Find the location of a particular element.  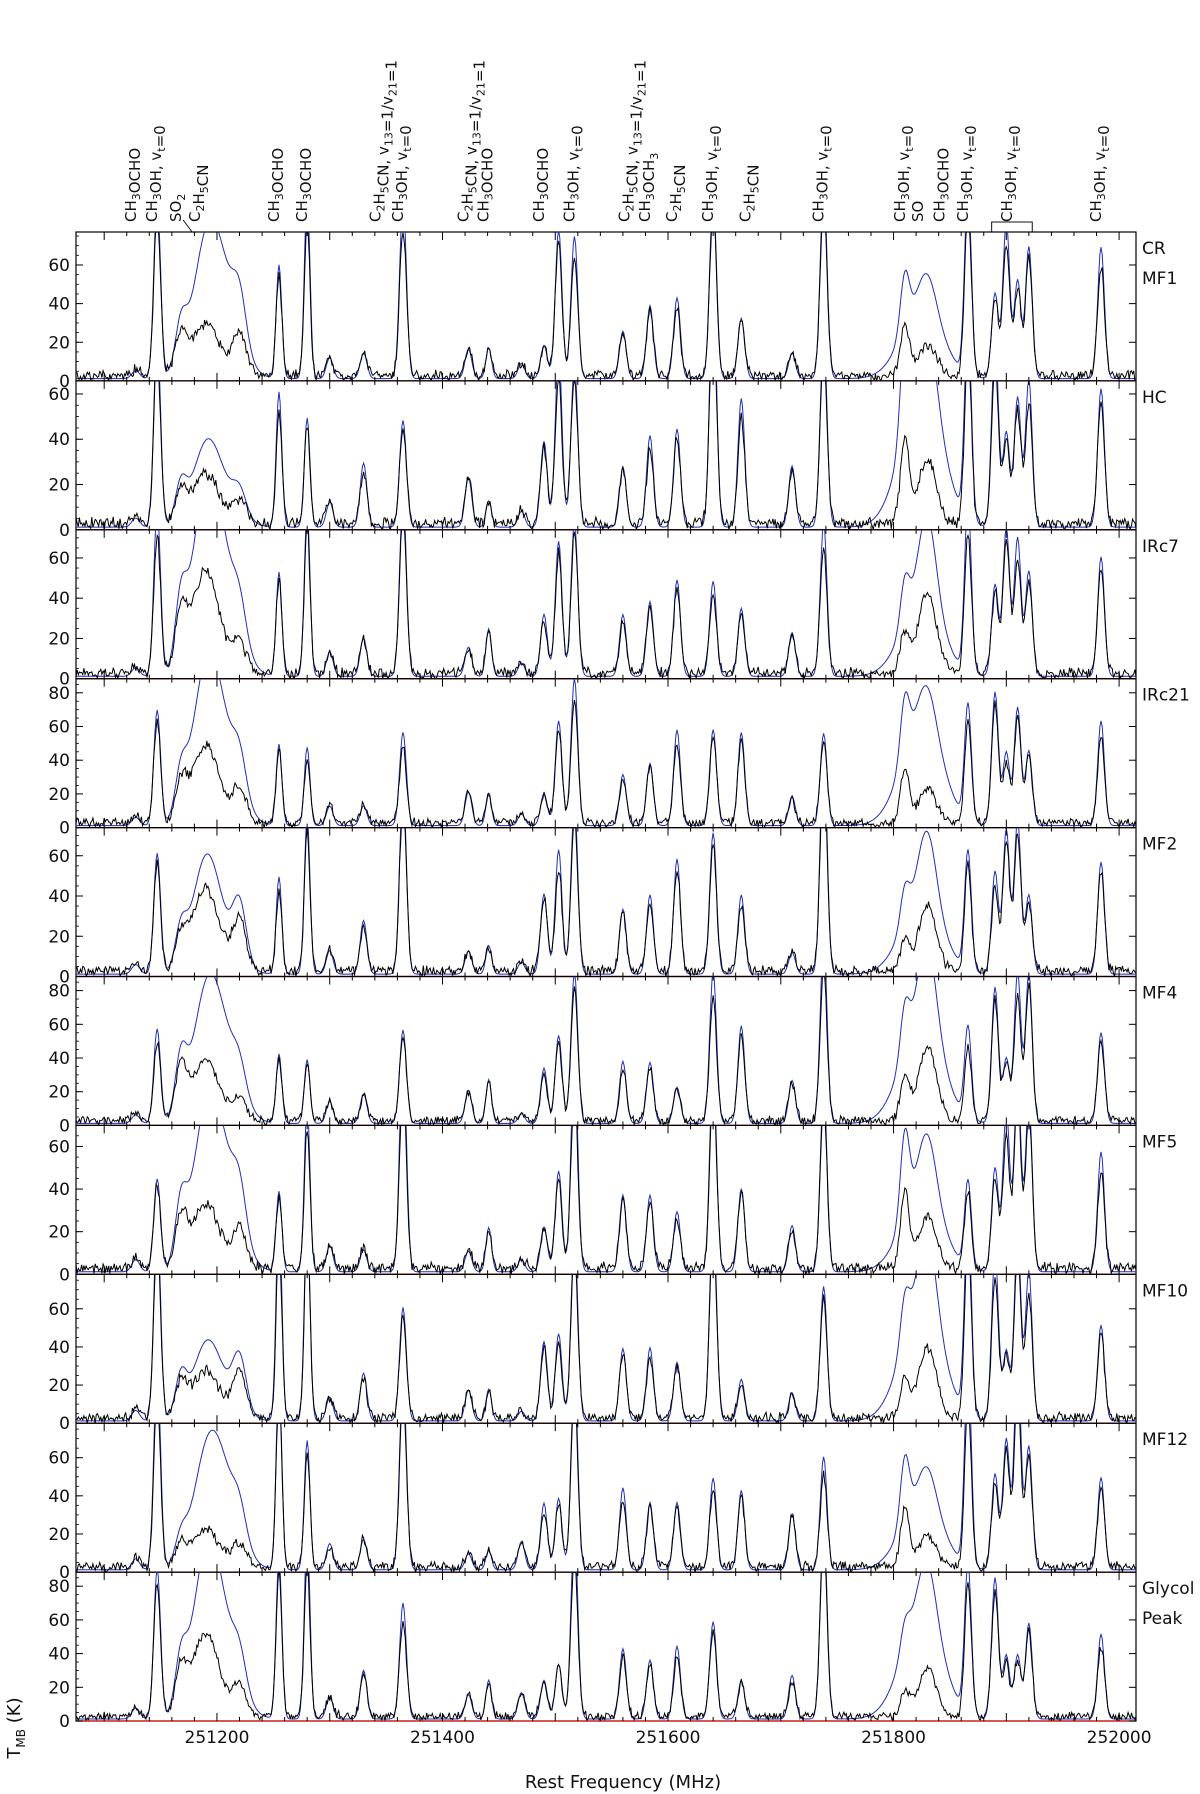

line-label-5: CH3OCHO is located at coordinates (304, 185).